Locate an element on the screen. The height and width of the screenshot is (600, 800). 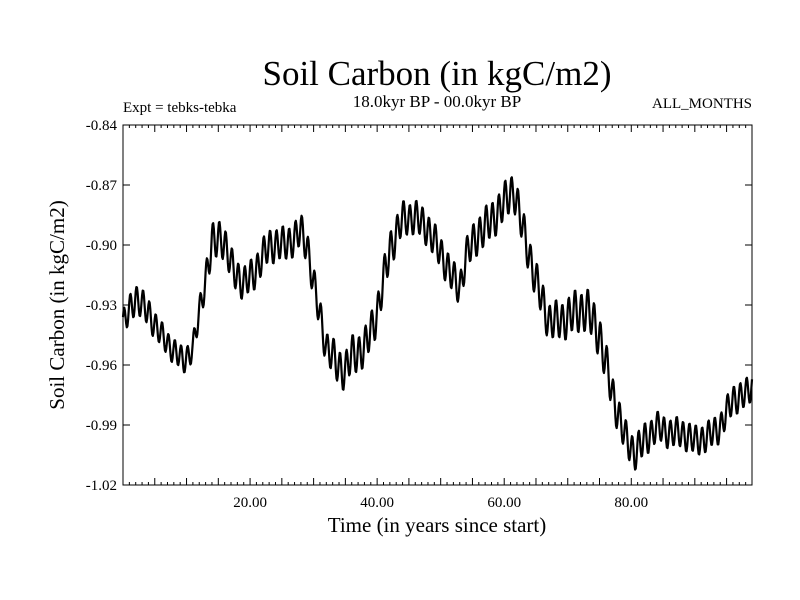
chart-right-note: ALL_MONTHS is located at coordinates (702, 104).